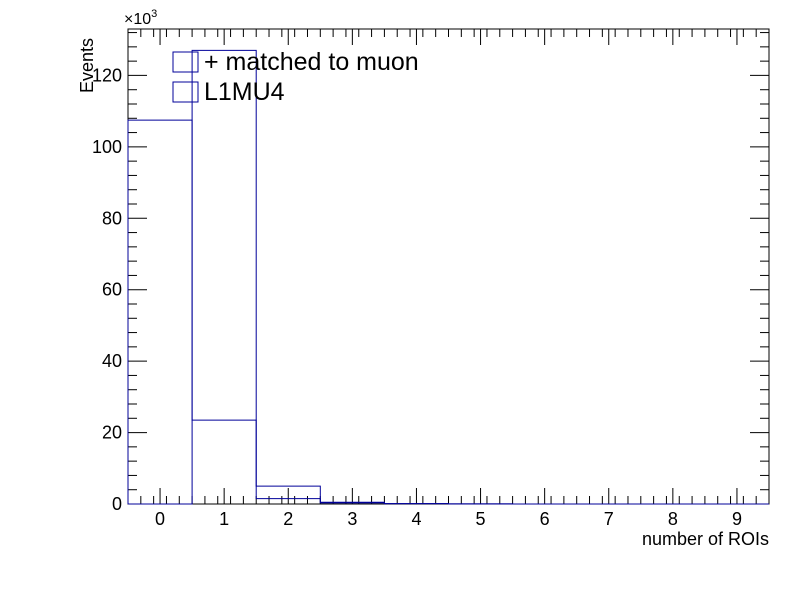 This screenshot has height=600, width=800. What do you see at coordinates (352, 519) in the screenshot?
I see `x-tick-label: 3` at bounding box center [352, 519].